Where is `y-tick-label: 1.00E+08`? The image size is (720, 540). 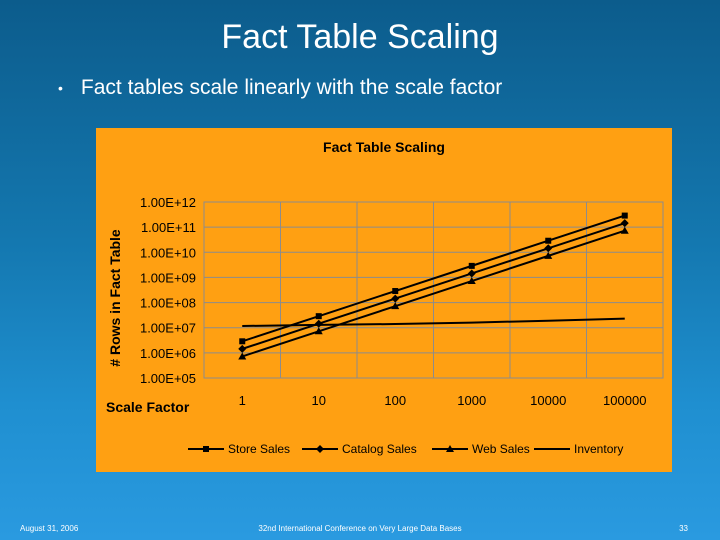 y-tick-label: 1.00E+08 is located at coordinates (168, 303).